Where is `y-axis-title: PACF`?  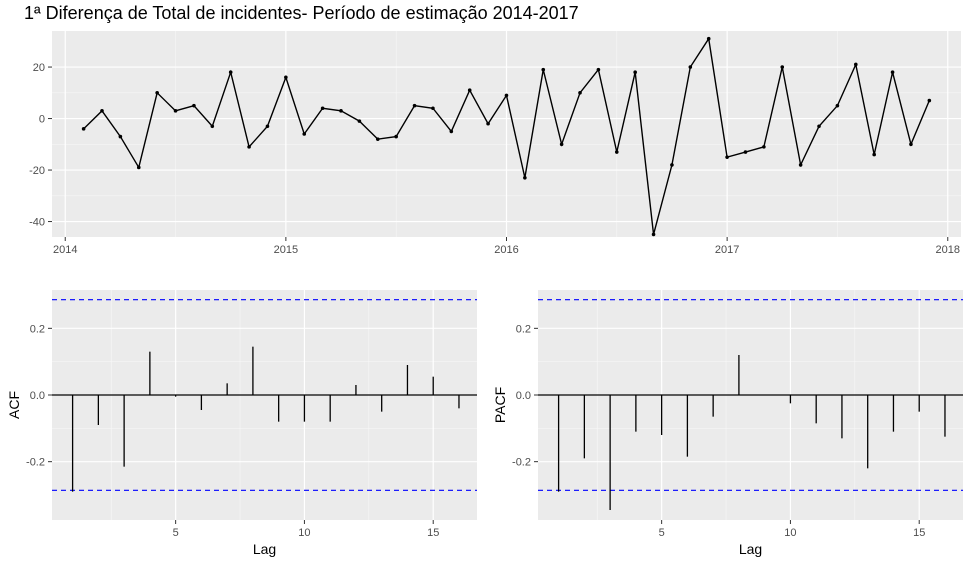 y-axis-title: PACF is located at coordinates (500, 405).